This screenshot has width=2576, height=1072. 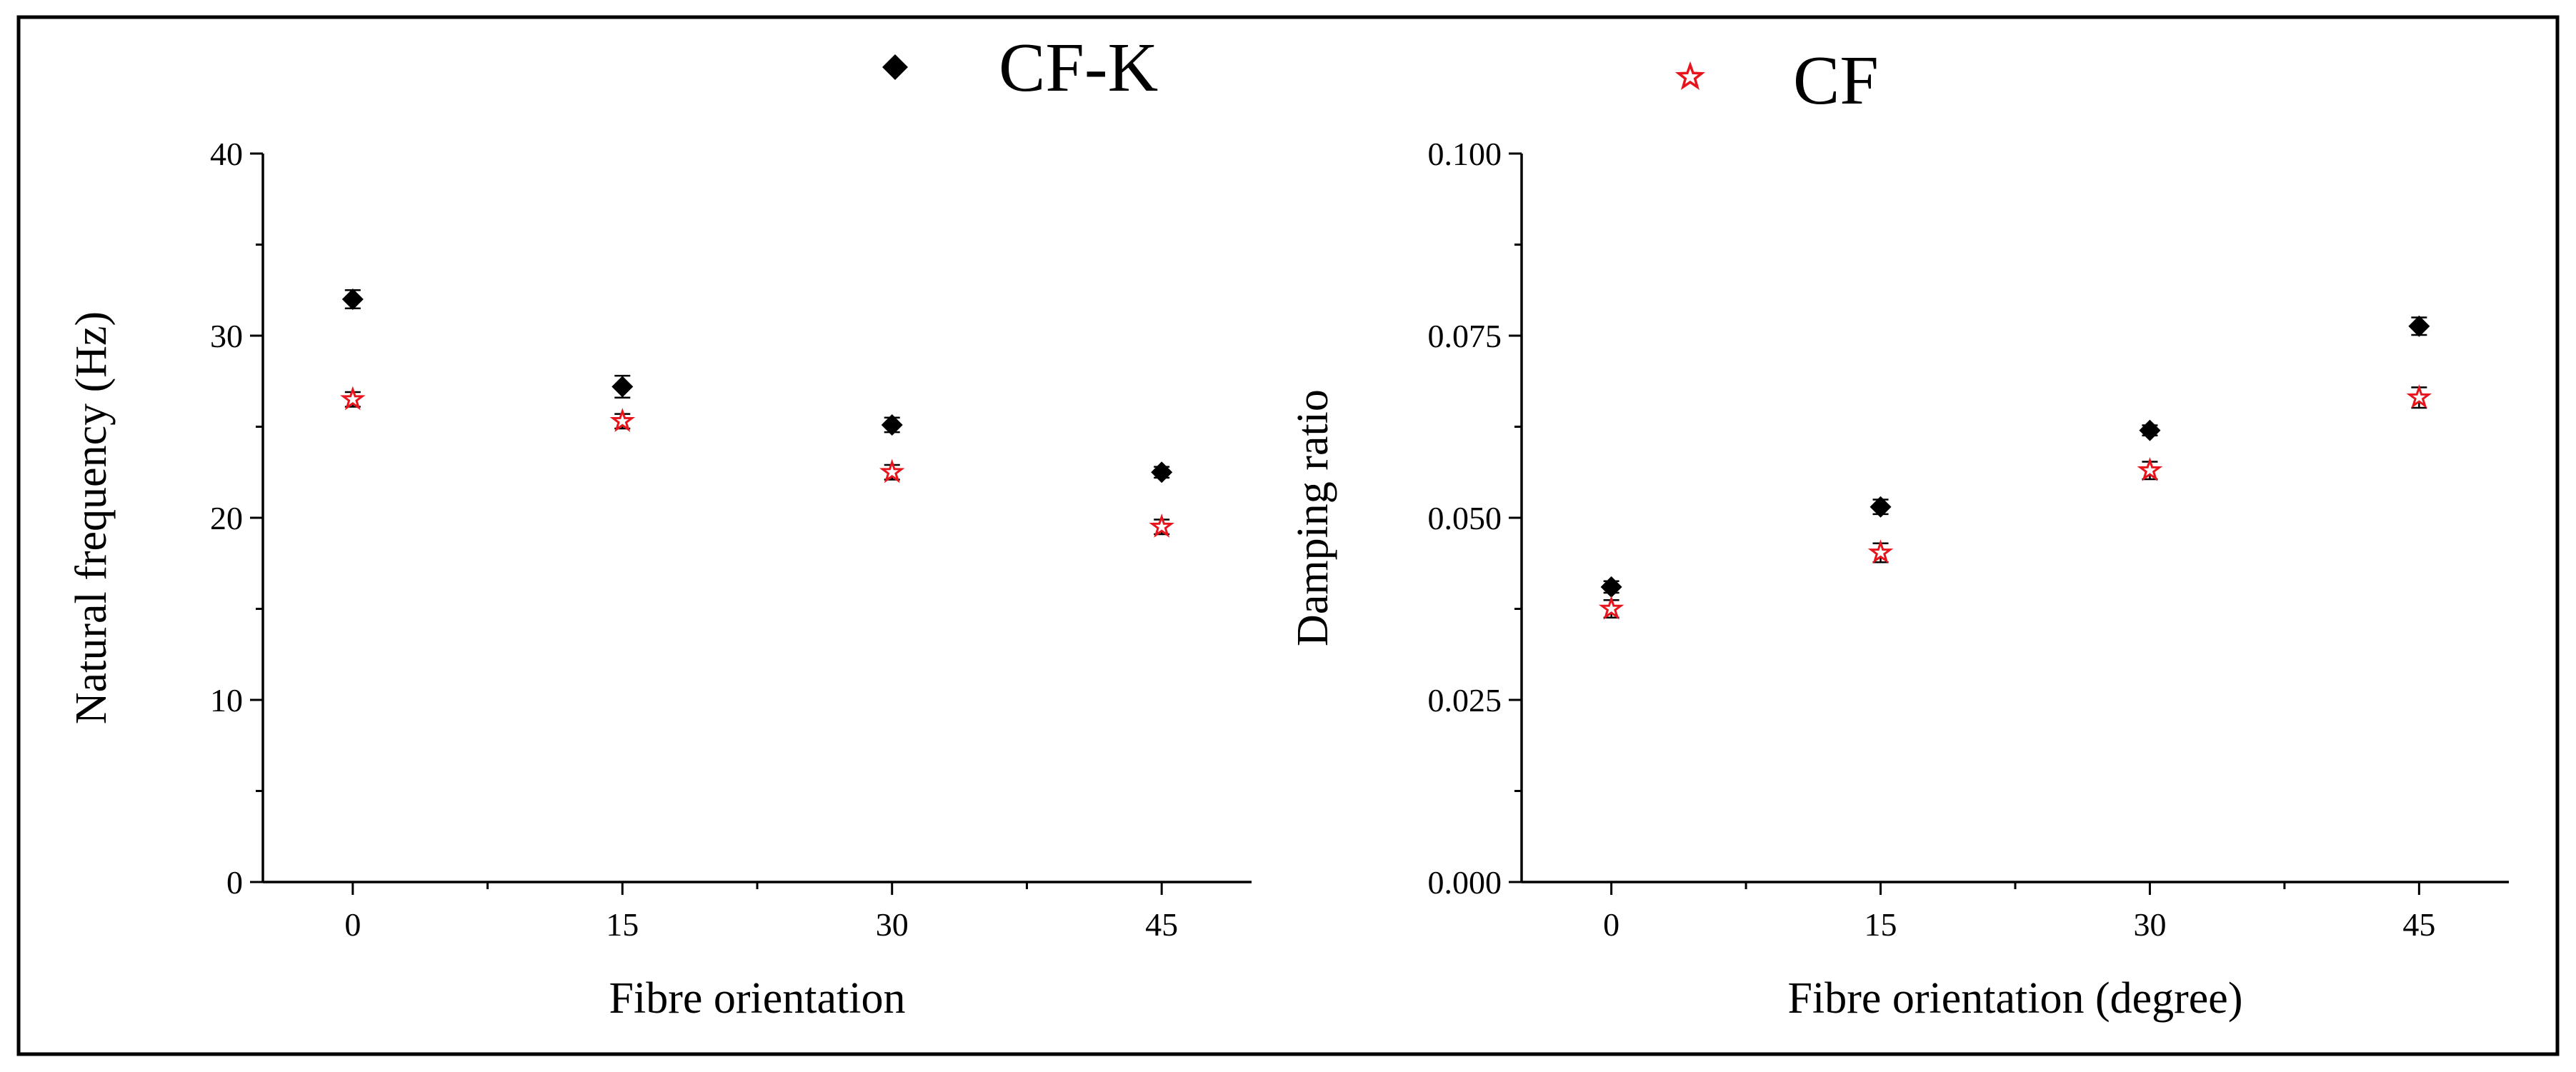 What do you see at coordinates (1381, 74) in the screenshot?
I see `legend: CF-K CF` at bounding box center [1381, 74].